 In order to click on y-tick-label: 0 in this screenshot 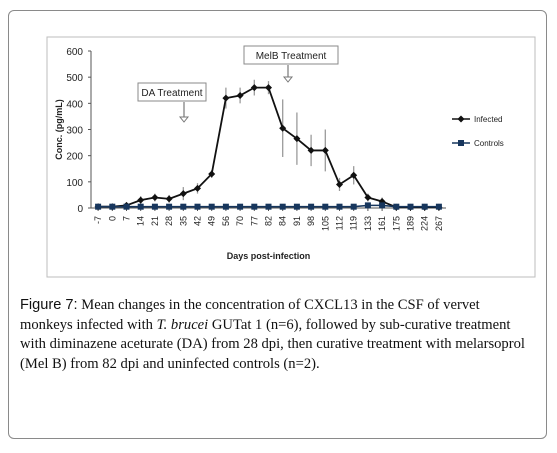, I will do `click(80, 209)`.